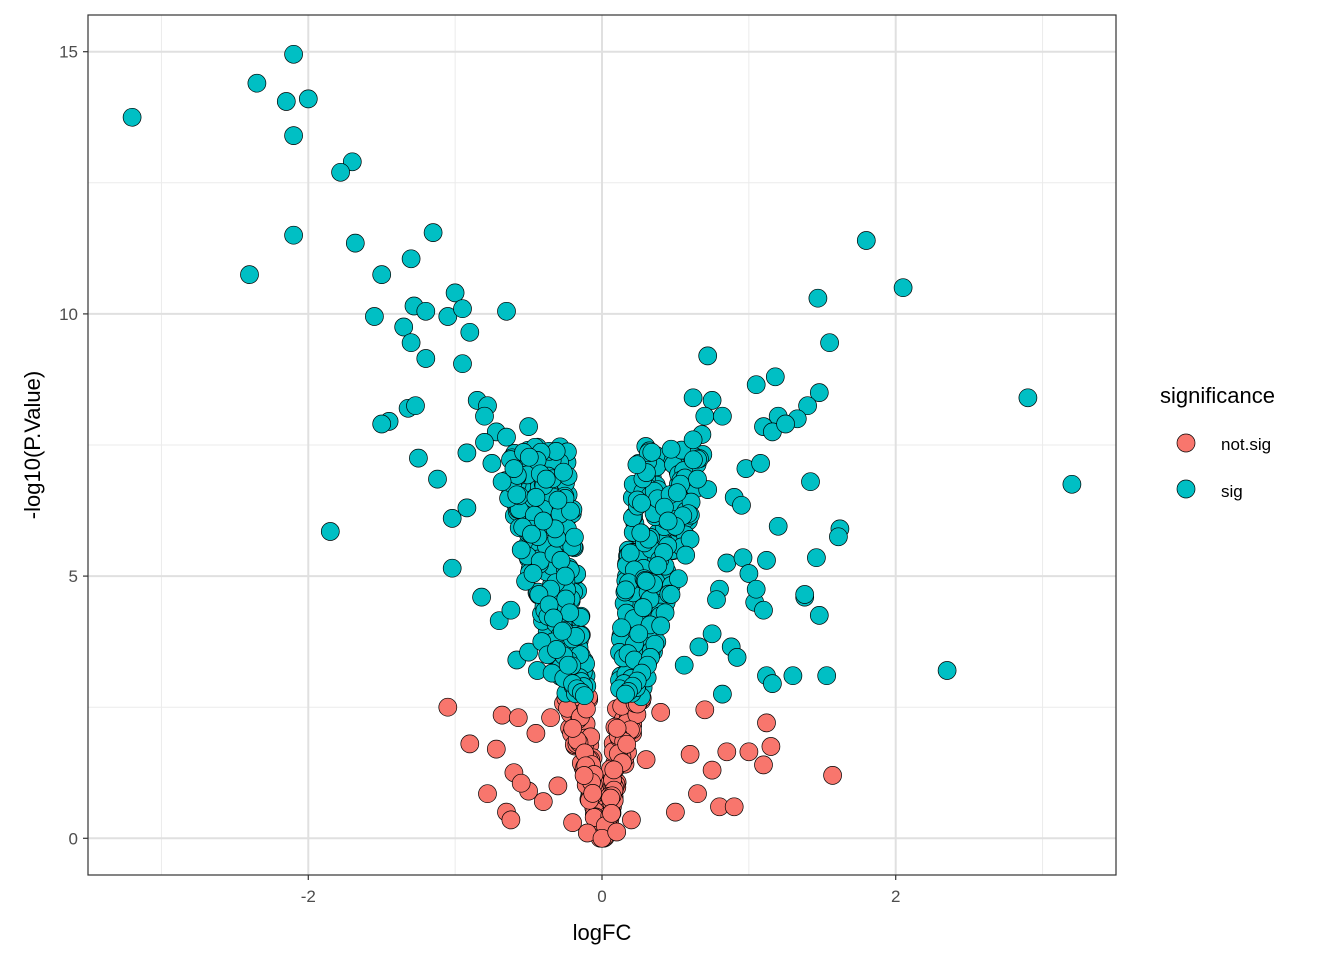 The image size is (1344, 960). I want to click on legend-key-not-sig, so click(1186, 443).